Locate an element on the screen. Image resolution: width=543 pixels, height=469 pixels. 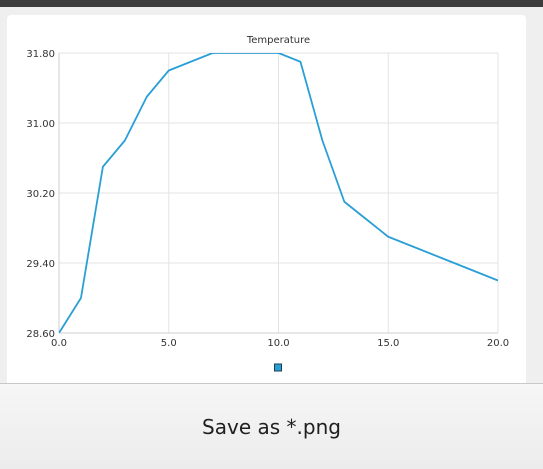
y-tick-label: 30.20 is located at coordinates (40, 194).